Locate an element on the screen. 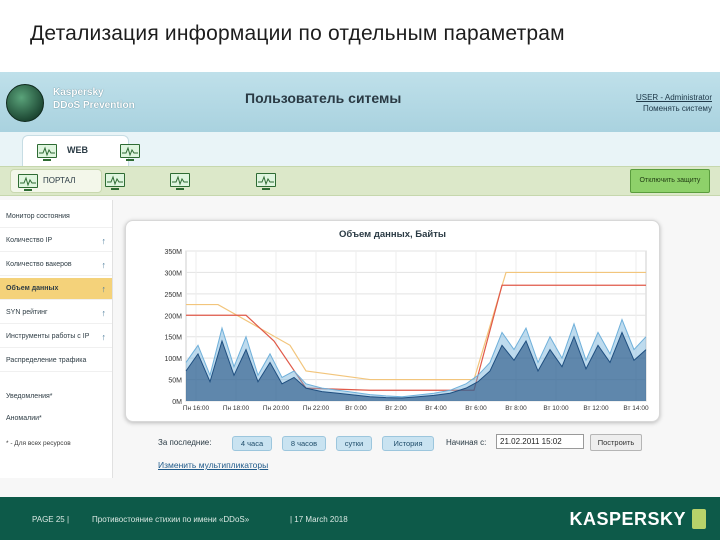 The width and height of the screenshot is (720, 540). sidebar-item-status-monitor: Монитор состояния is located at coordinates (56, 217).